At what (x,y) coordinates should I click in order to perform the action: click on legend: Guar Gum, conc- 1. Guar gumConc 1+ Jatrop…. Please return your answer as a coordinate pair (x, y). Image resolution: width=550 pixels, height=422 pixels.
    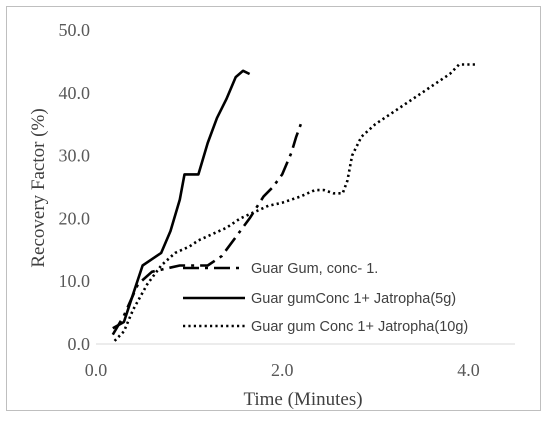
    Looking at the image, I should click on (325, 298).